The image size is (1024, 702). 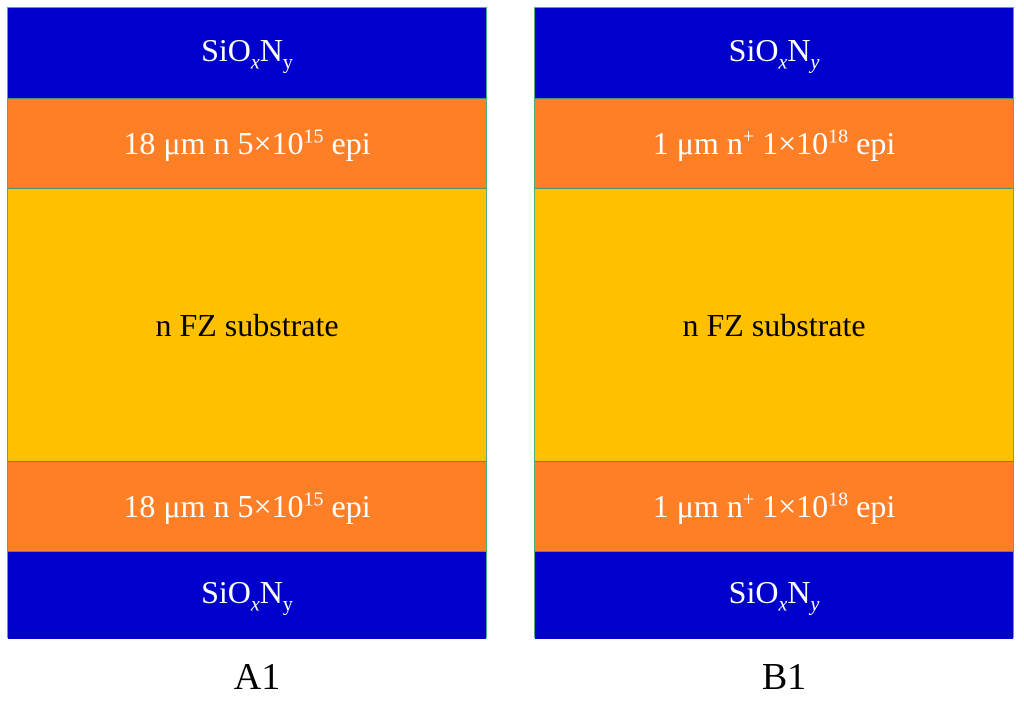 I want to click on caption: A1, so click(x=257, y=677).